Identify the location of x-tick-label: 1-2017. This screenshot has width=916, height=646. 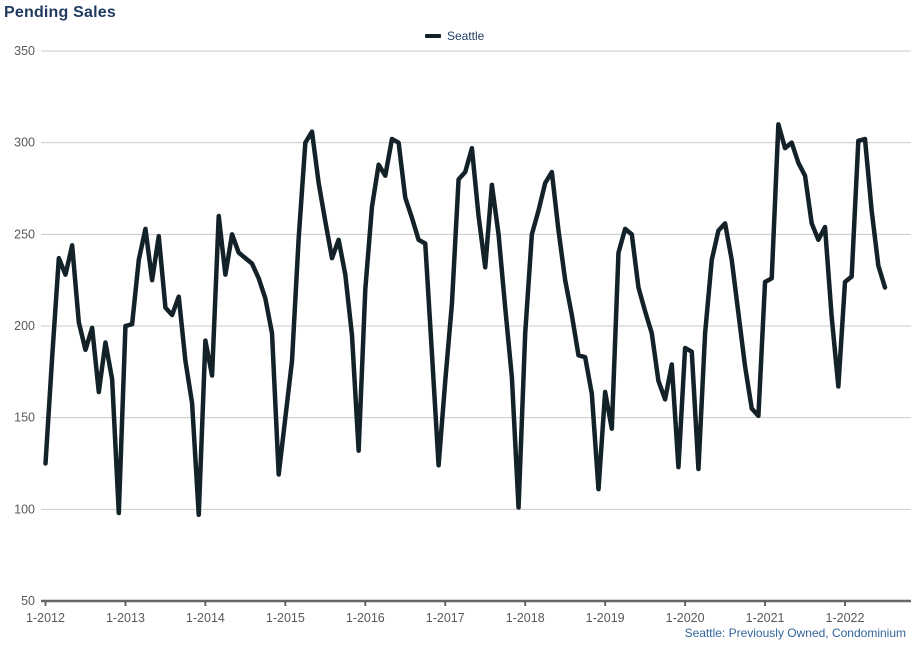
(445, 618).